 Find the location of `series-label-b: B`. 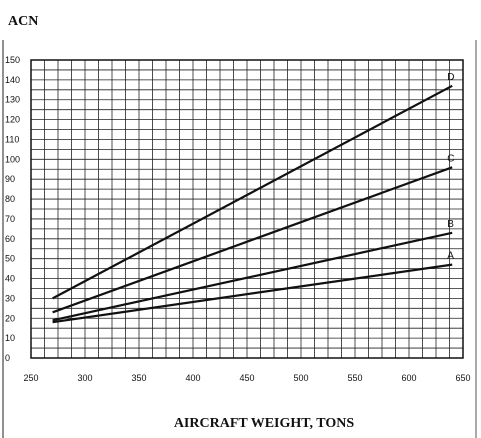

series-label-b: B is located at coordinates (450, 224).